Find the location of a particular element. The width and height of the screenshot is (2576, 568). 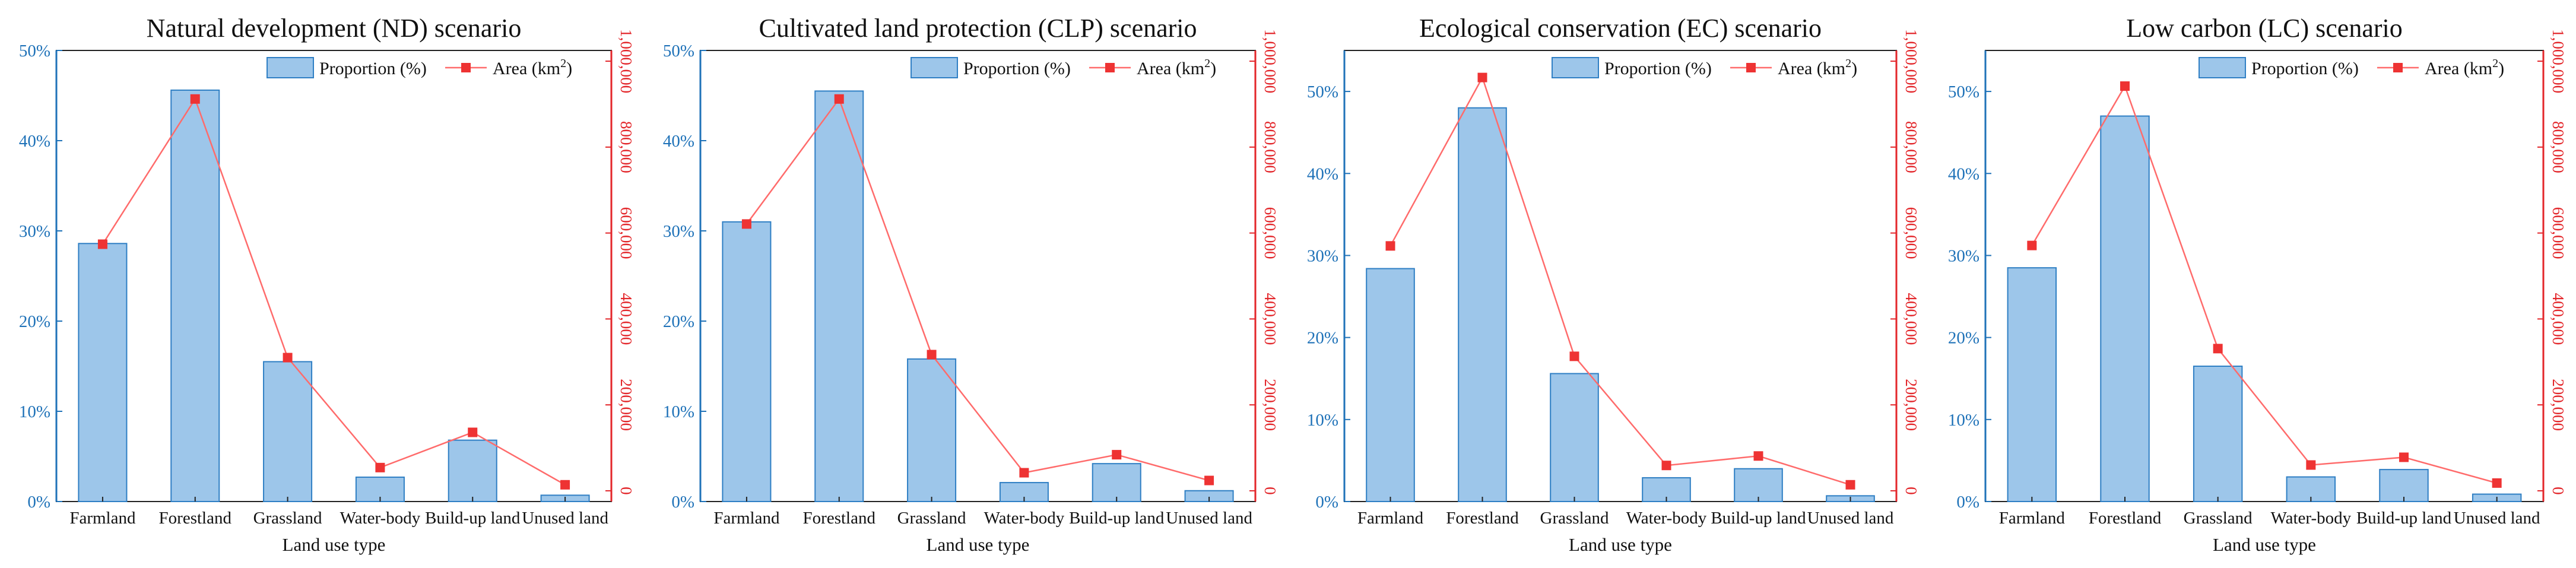

left-tick-label: 10% is located at coordinates (1963, 420).